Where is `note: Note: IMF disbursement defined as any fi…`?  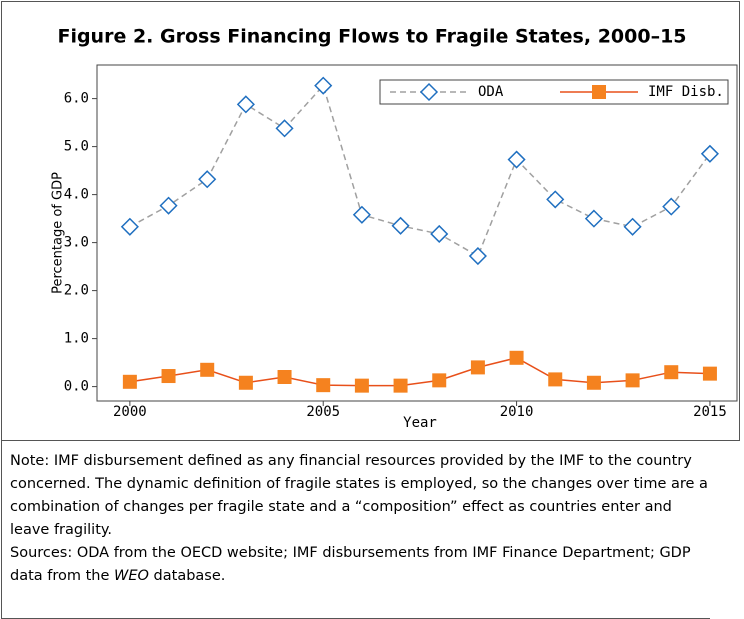
note: Note: IMF disbursement defined as any fi… is located at coordinates (359, 495).